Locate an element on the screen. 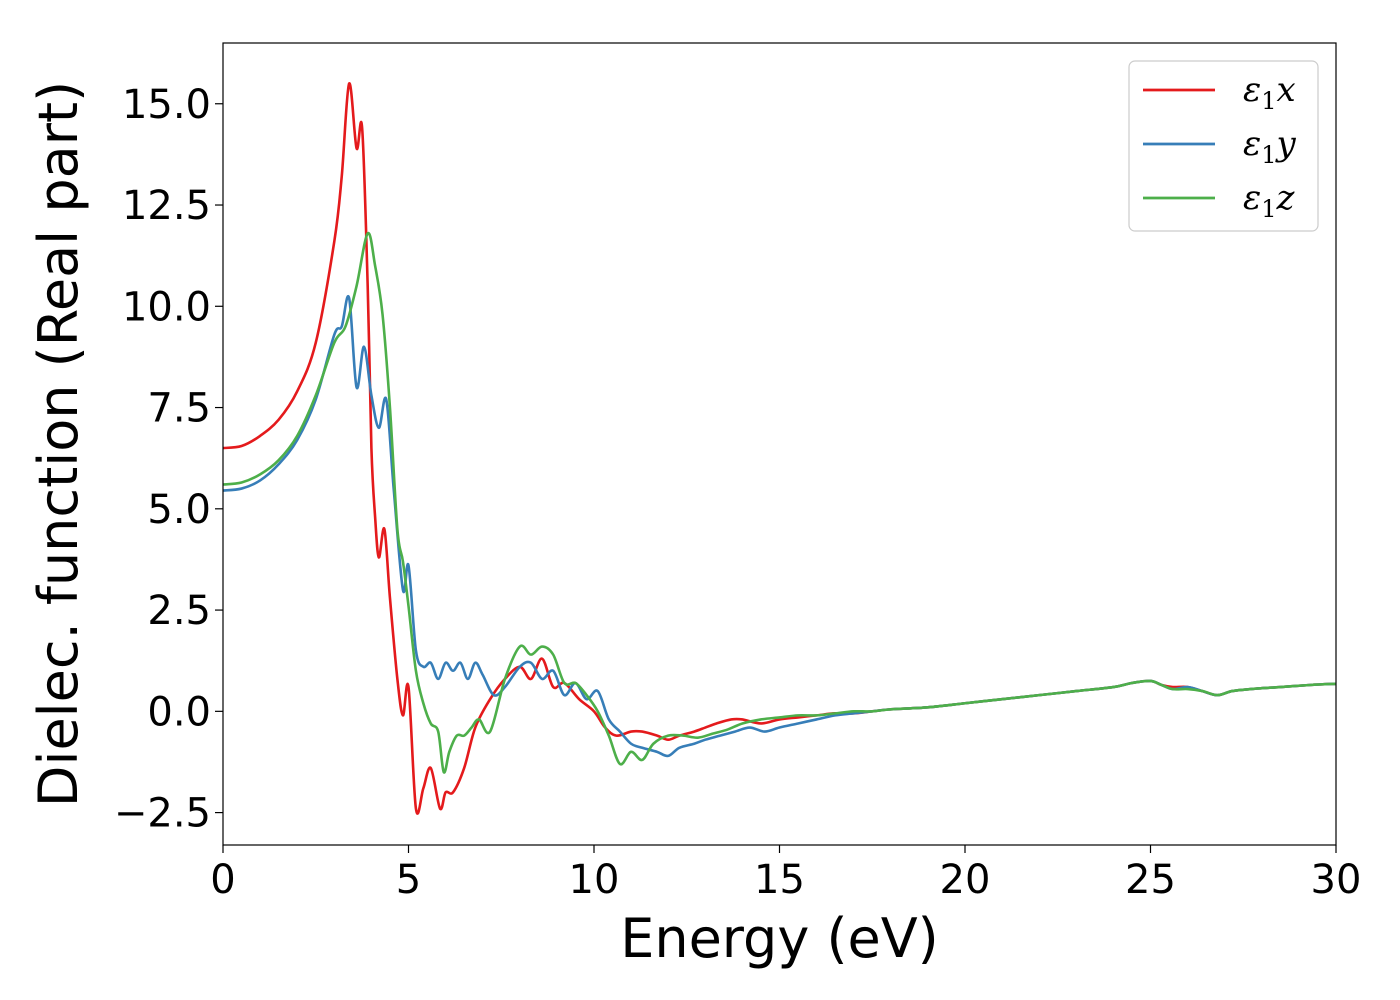 The image size is (1400, 1000). y-tick-label: 5.0 is located at coordinates (179, 510).